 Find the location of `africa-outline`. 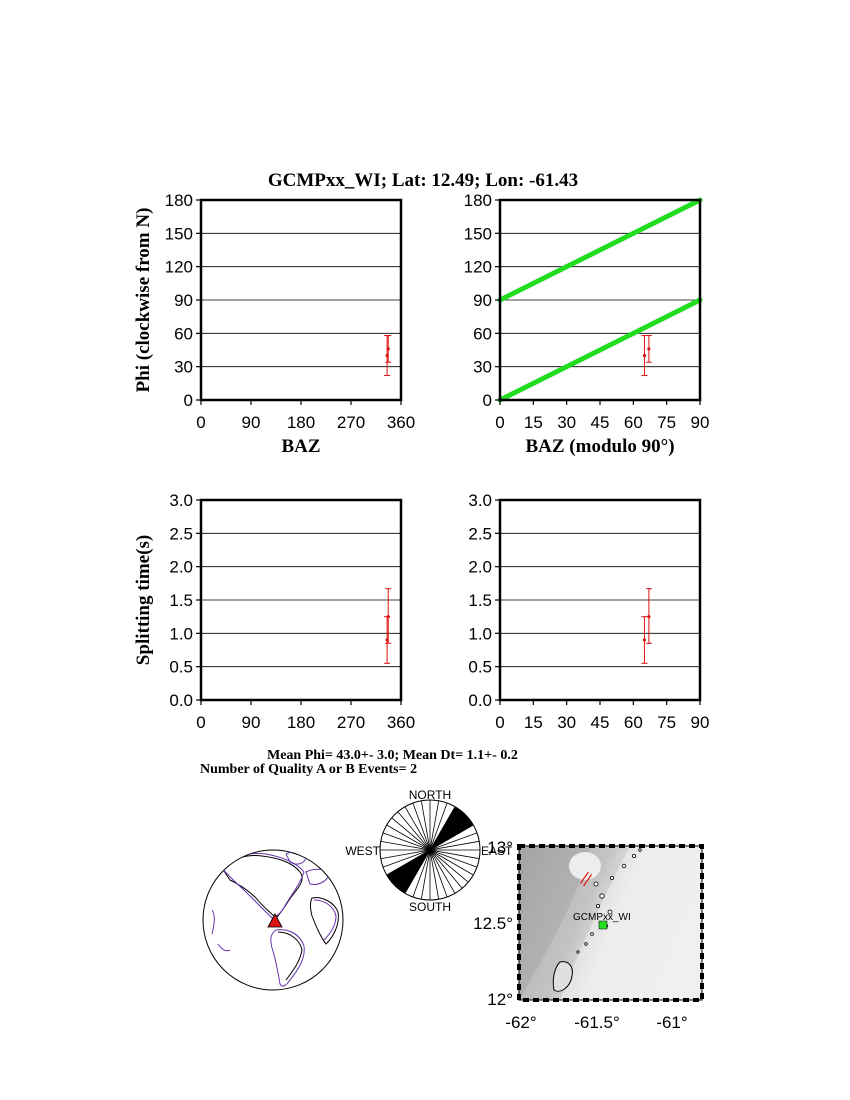

africa-outline is located at coordinates (324, 921).